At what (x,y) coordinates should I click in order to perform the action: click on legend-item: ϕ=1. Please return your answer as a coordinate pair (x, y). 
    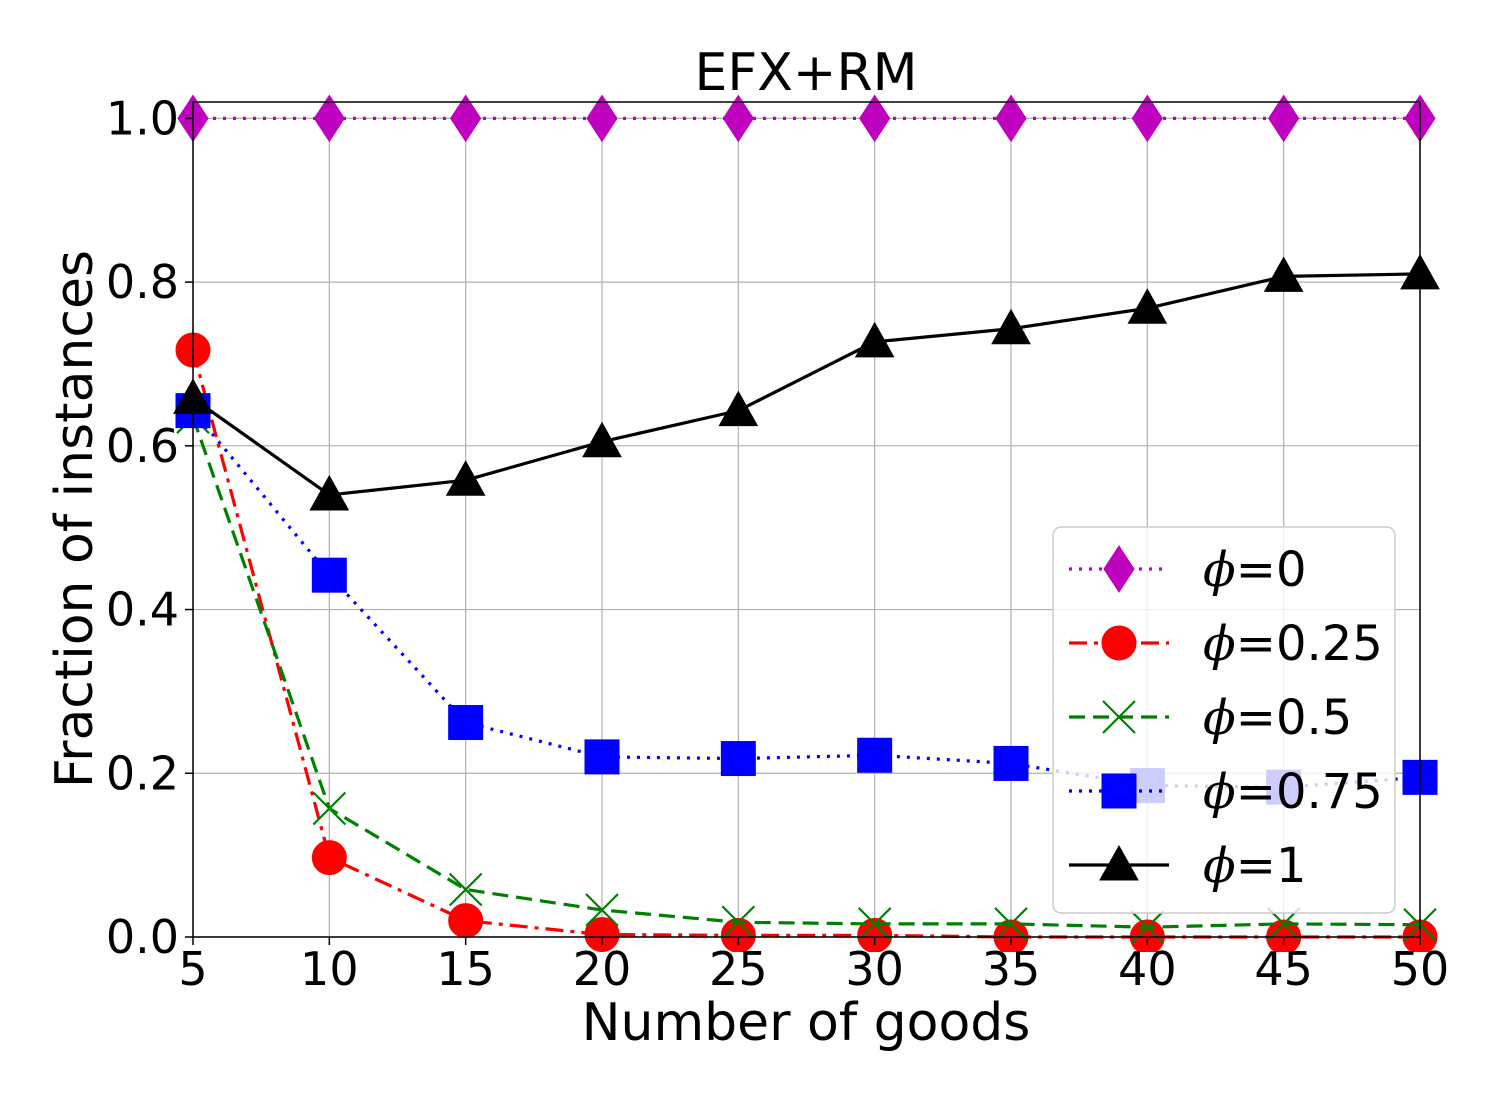
    Looking at the image, I should click on (1187, 866).